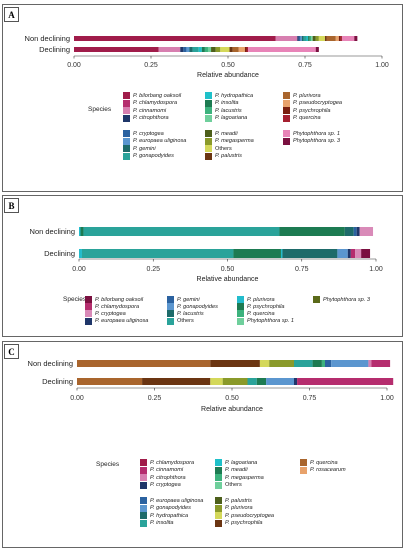 Image resolution: width=405 pixels, height=550 pixels. What do you see at coordinates (264, 363) in the screenshot?
I see `bar-segment-p-pseudocryptogea` at bounding box center [264, 363].